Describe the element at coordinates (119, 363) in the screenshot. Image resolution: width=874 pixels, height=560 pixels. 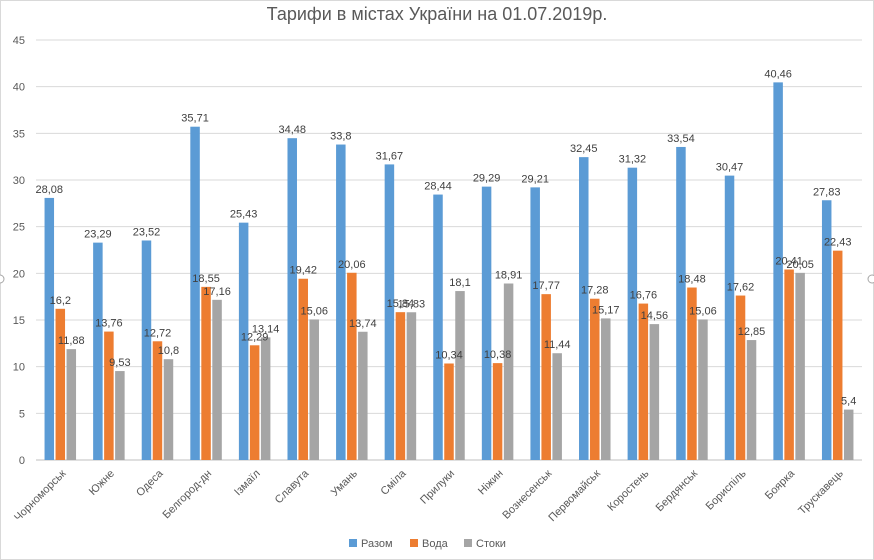
I see `data-label: 9,53` at that location.